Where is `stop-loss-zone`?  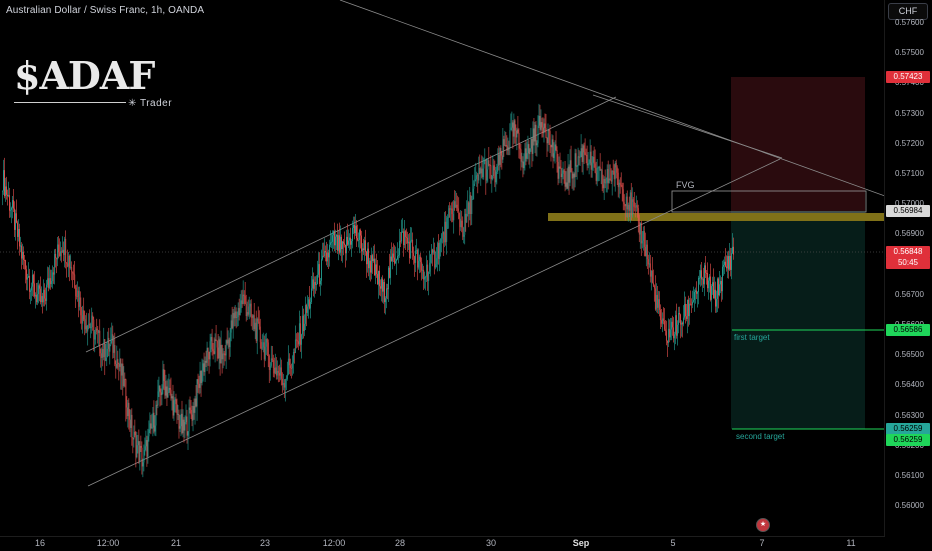
stop-loss-zone is located at coordinates (798, 144).